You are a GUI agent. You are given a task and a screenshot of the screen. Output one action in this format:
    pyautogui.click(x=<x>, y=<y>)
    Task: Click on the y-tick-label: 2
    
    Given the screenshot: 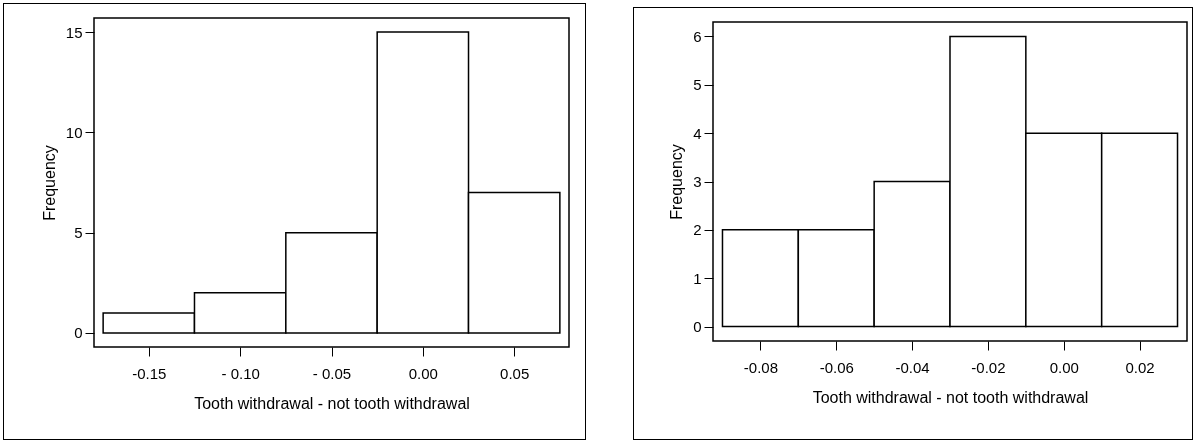 What is the action you would take?
    pyautogui.click(x=697, y=230)
    